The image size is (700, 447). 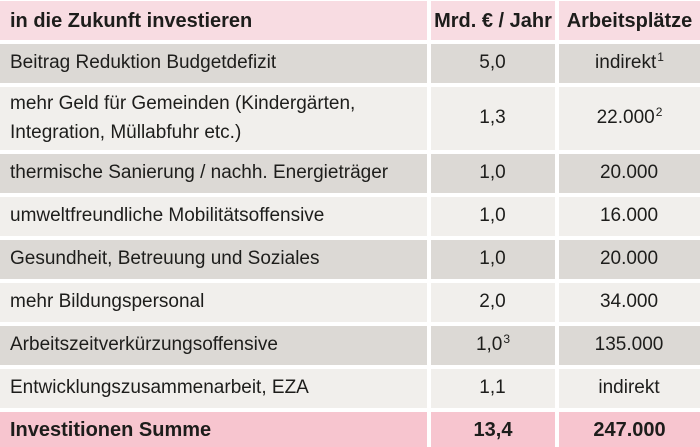 I want to click on row-amount: 1,1, so click(x=492, y=388).